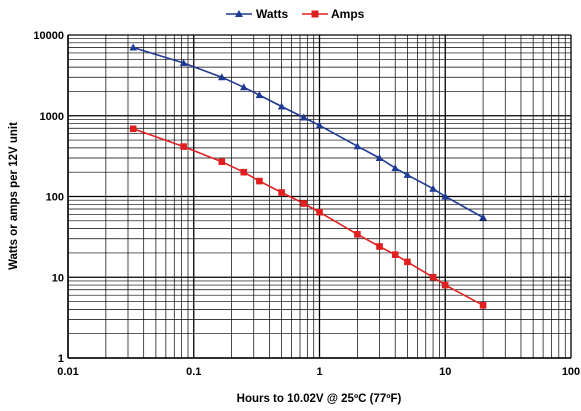  I want to click on legend-watts-marker, so click(239, 13).